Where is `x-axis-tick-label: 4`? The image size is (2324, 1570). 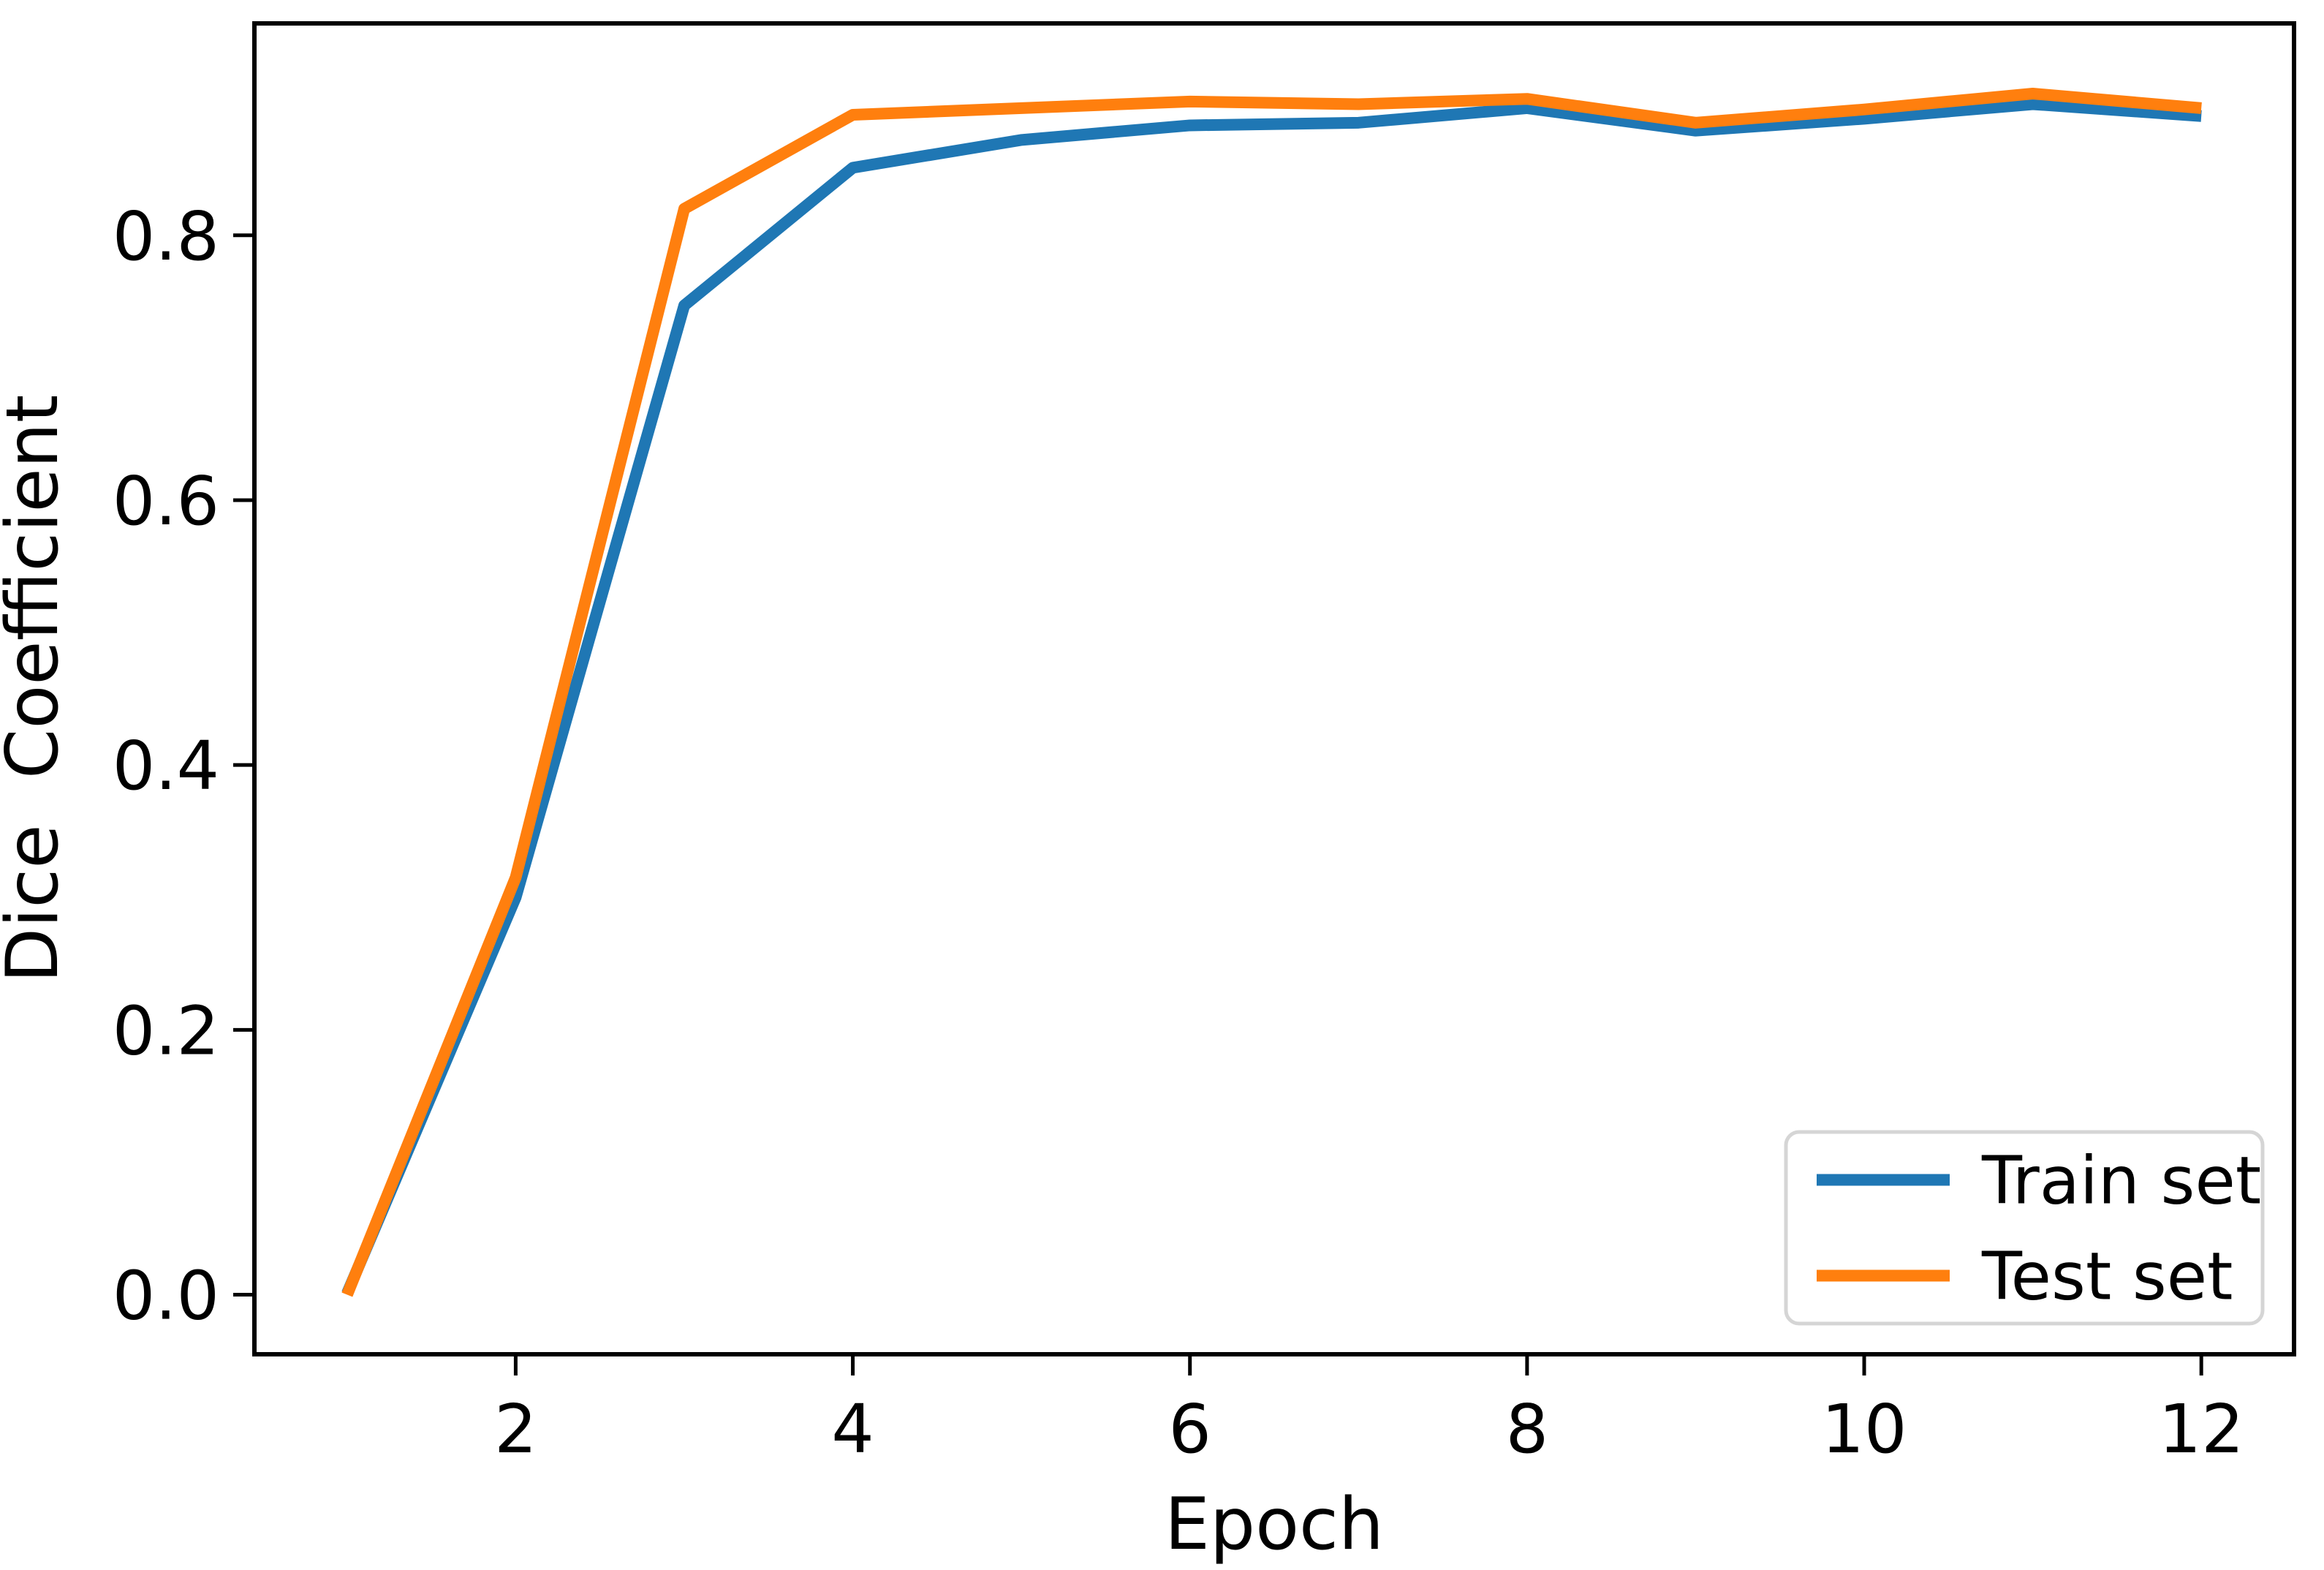
x-axis-tick-label: 4 is located at coordinates (852, 1429).